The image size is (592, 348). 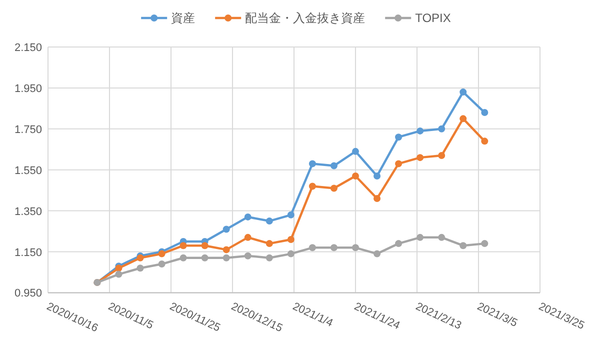 What do you see at coordinates (28, 130) in the screenshot?
I see `y-tick-label: 1.750` at bounding box center [28, 130].